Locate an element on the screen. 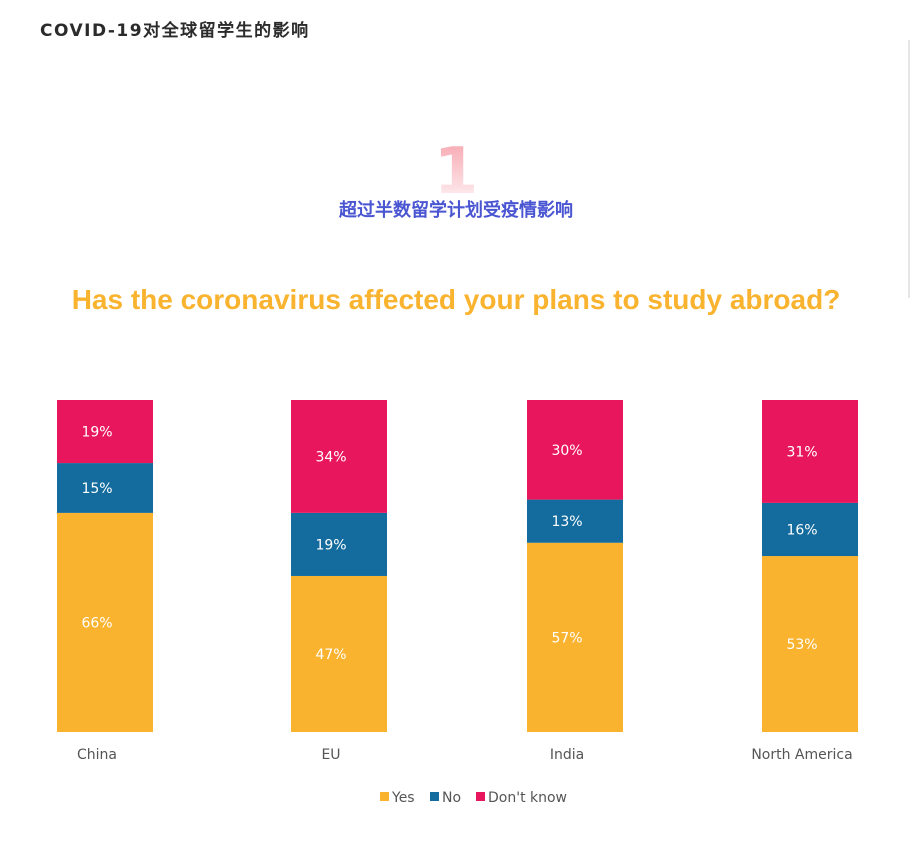 The image size is (912, 851). data-label-north-america-don-t-know: 31% is located at coordinates (801, 452).